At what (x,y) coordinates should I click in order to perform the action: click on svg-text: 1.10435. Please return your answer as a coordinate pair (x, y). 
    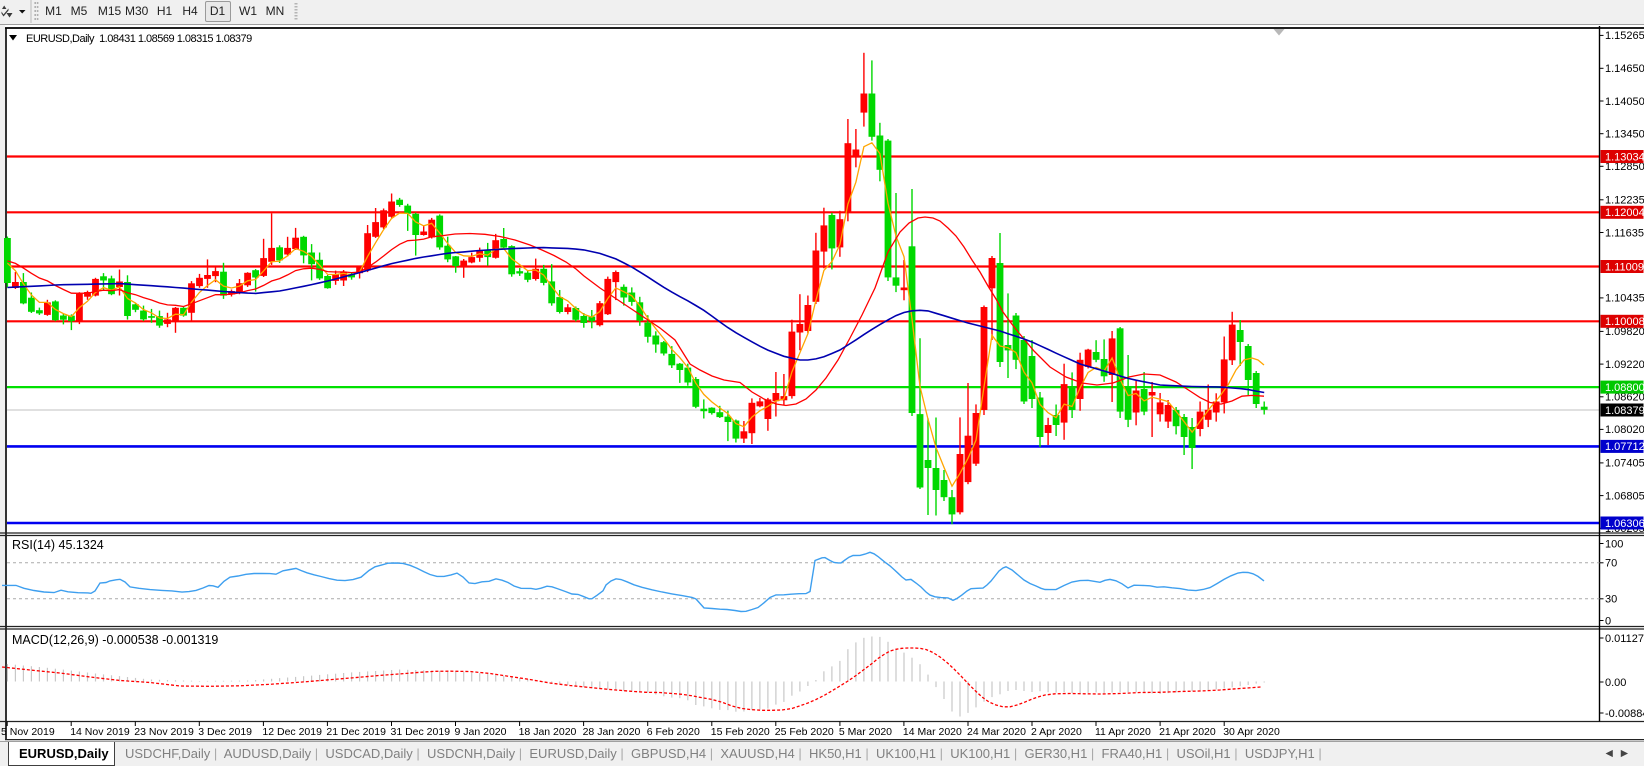
    Looking at the image, I should click on (1624, 299).